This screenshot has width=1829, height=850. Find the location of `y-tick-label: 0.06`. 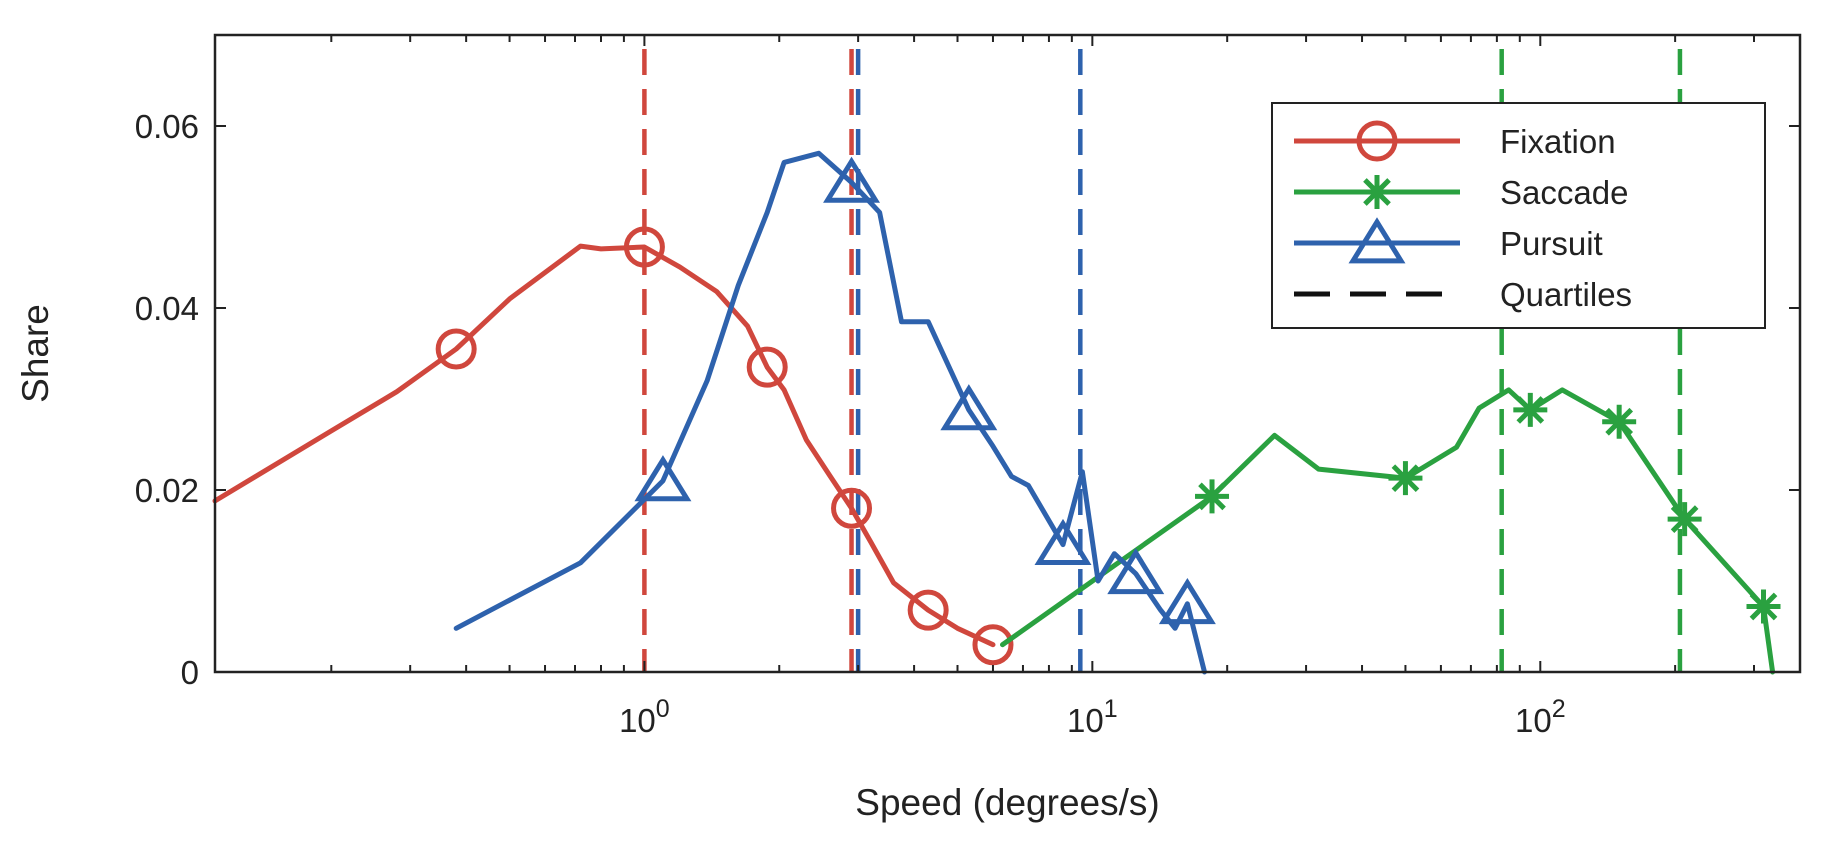

y-tick-label: 0.06 is located at coordinates (167, 126).